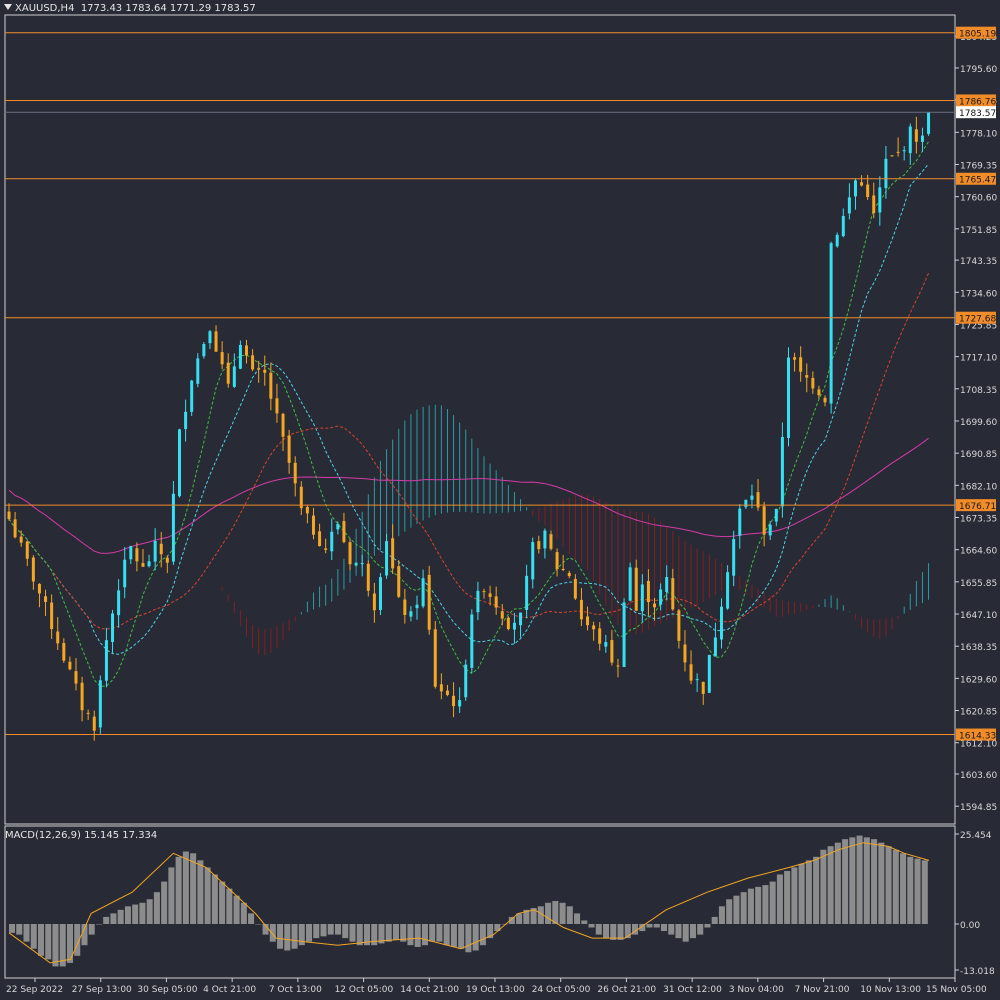  What do you see at coordinates (977, 507) in the screenshot?
I see `level-label: 1676.71` at bounding box center [977, 507].